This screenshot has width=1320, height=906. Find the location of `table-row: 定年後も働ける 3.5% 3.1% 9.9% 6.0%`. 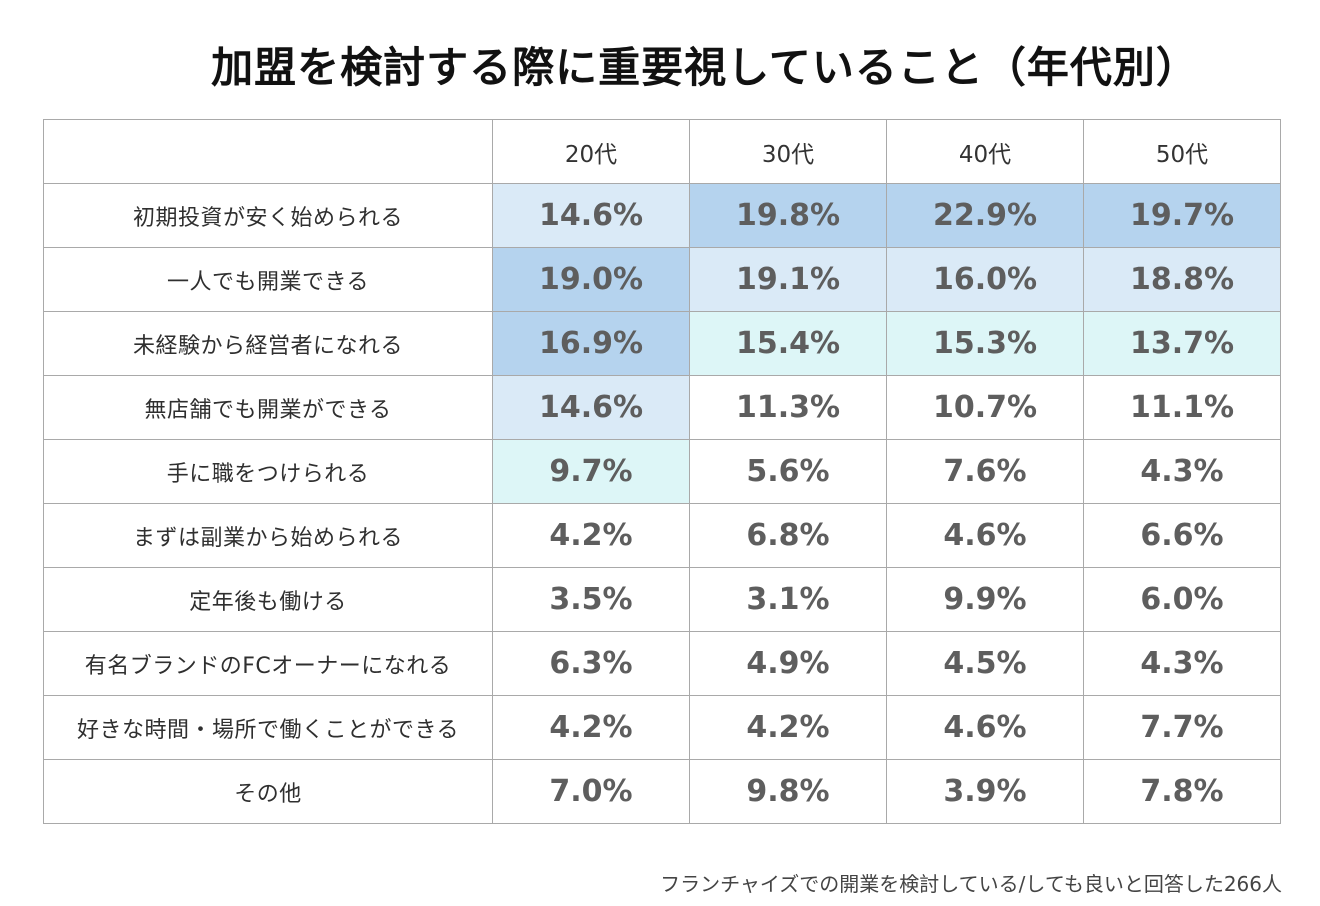

table-row: 定年後も働ける 3.5% 3.1% 9.9% 6.0% is located at coordinates (662, 599).